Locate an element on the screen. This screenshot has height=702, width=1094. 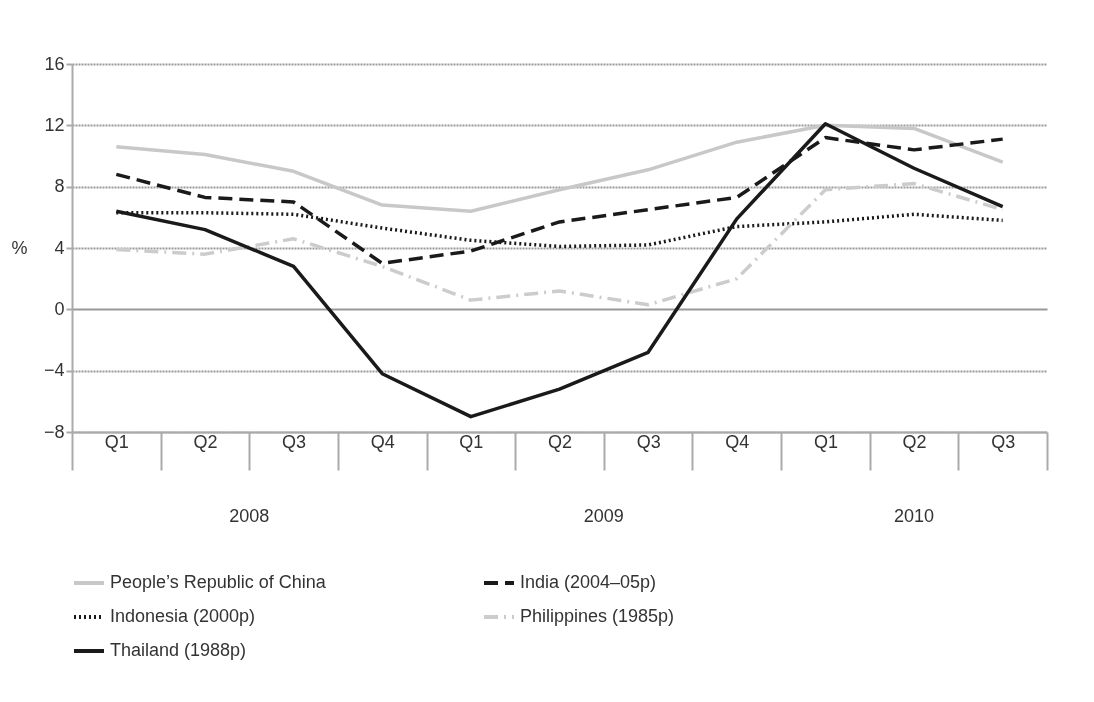
text: 2008 is located at coordinates (249, 516).